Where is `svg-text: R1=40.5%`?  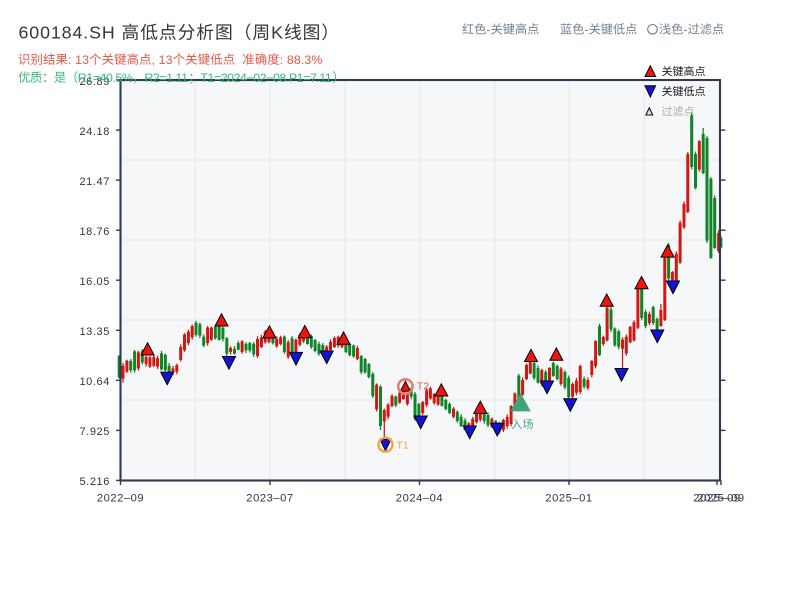 svg-text: R1=40.5% is located at coordinates (105, 78).